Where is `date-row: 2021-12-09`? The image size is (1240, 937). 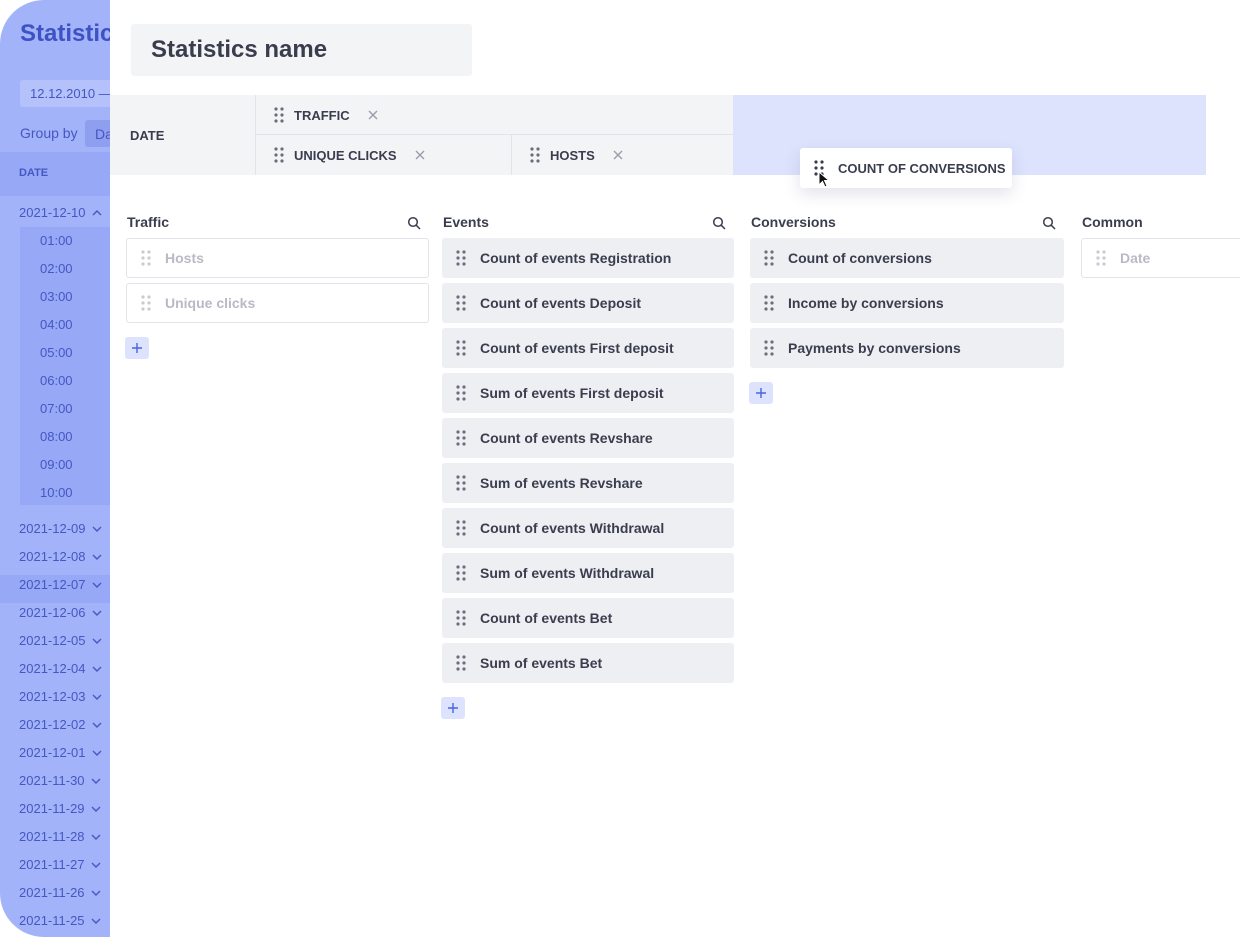 date-row: 2021-12-09 is located at coordinates (60, 528).